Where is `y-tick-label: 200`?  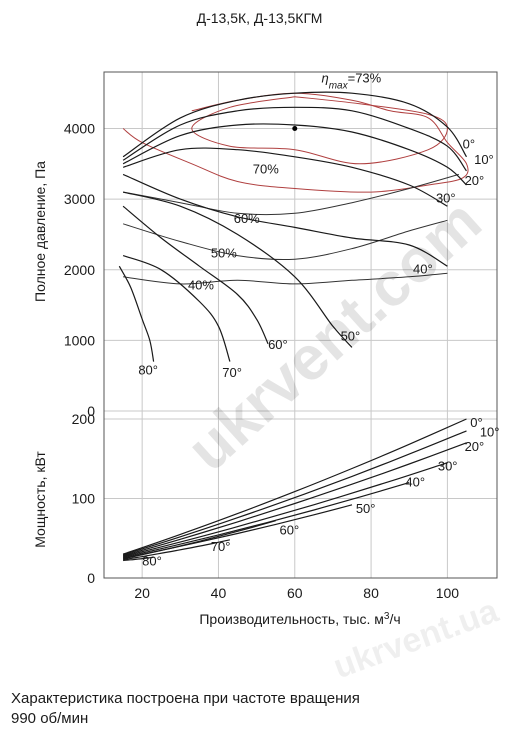 y-tick-label: 200 is located at coordinates (84, 419).